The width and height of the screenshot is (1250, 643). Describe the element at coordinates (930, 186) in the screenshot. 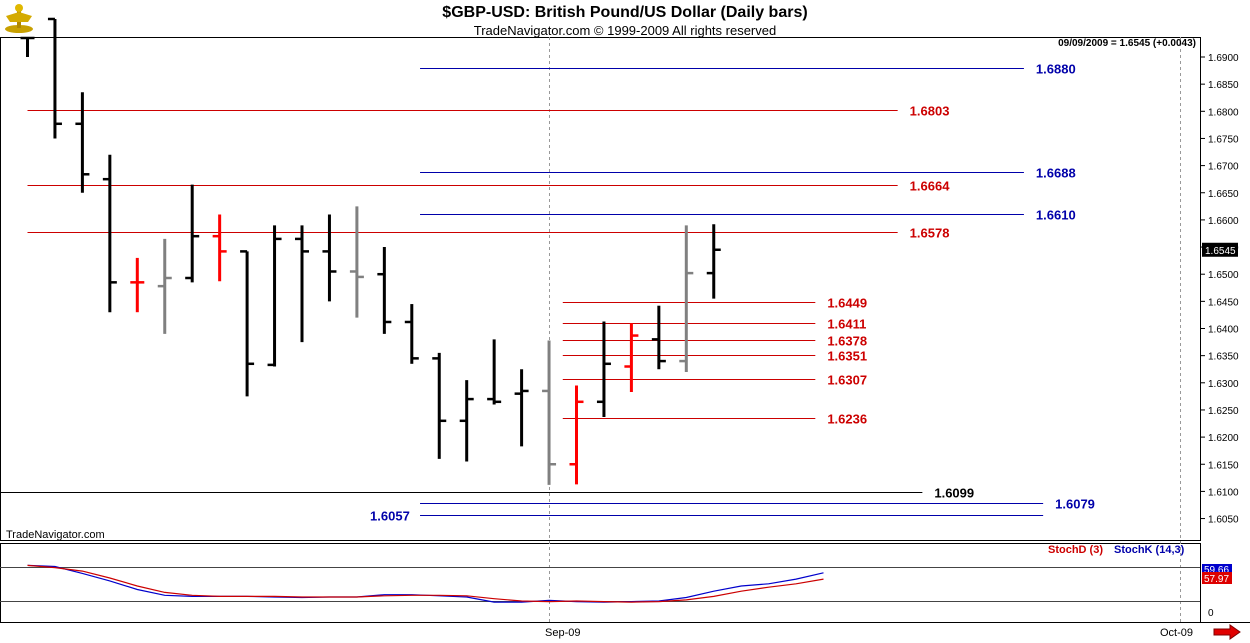

I see `level-label-3: 1.6664` at that location.